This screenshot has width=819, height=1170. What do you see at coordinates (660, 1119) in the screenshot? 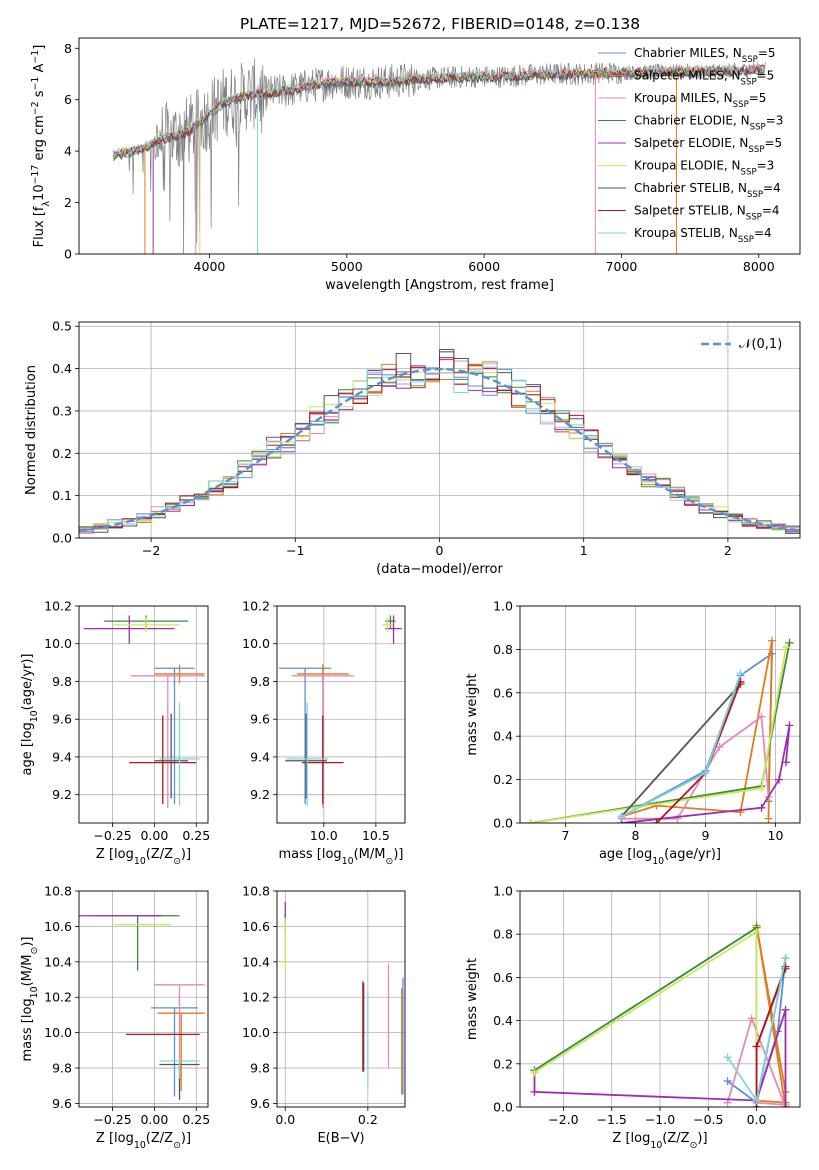
I see `x-tick-label: −1.0` at bounding box center [660, 1119].